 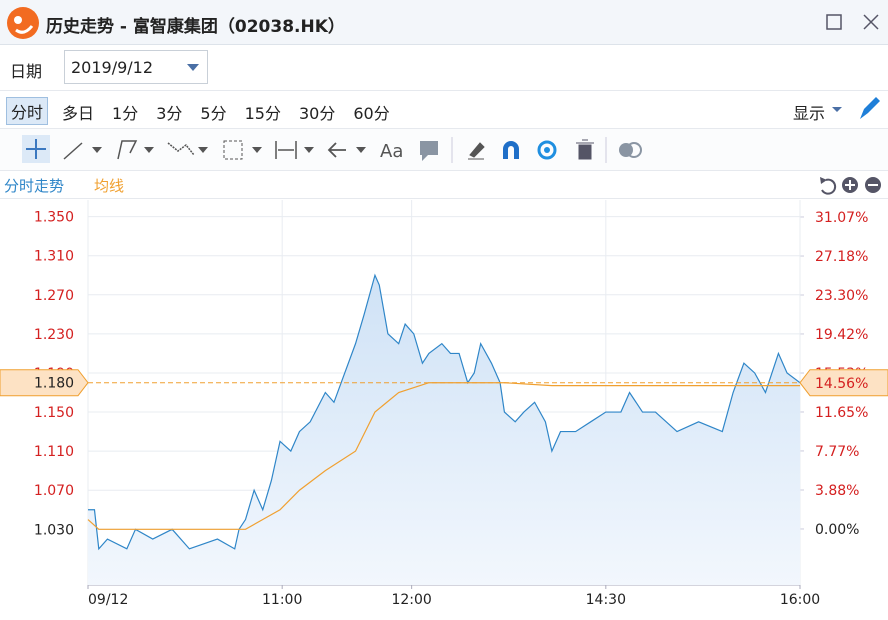 I want to click on y-tick-label: 1.310, so click(x=54, y=257).